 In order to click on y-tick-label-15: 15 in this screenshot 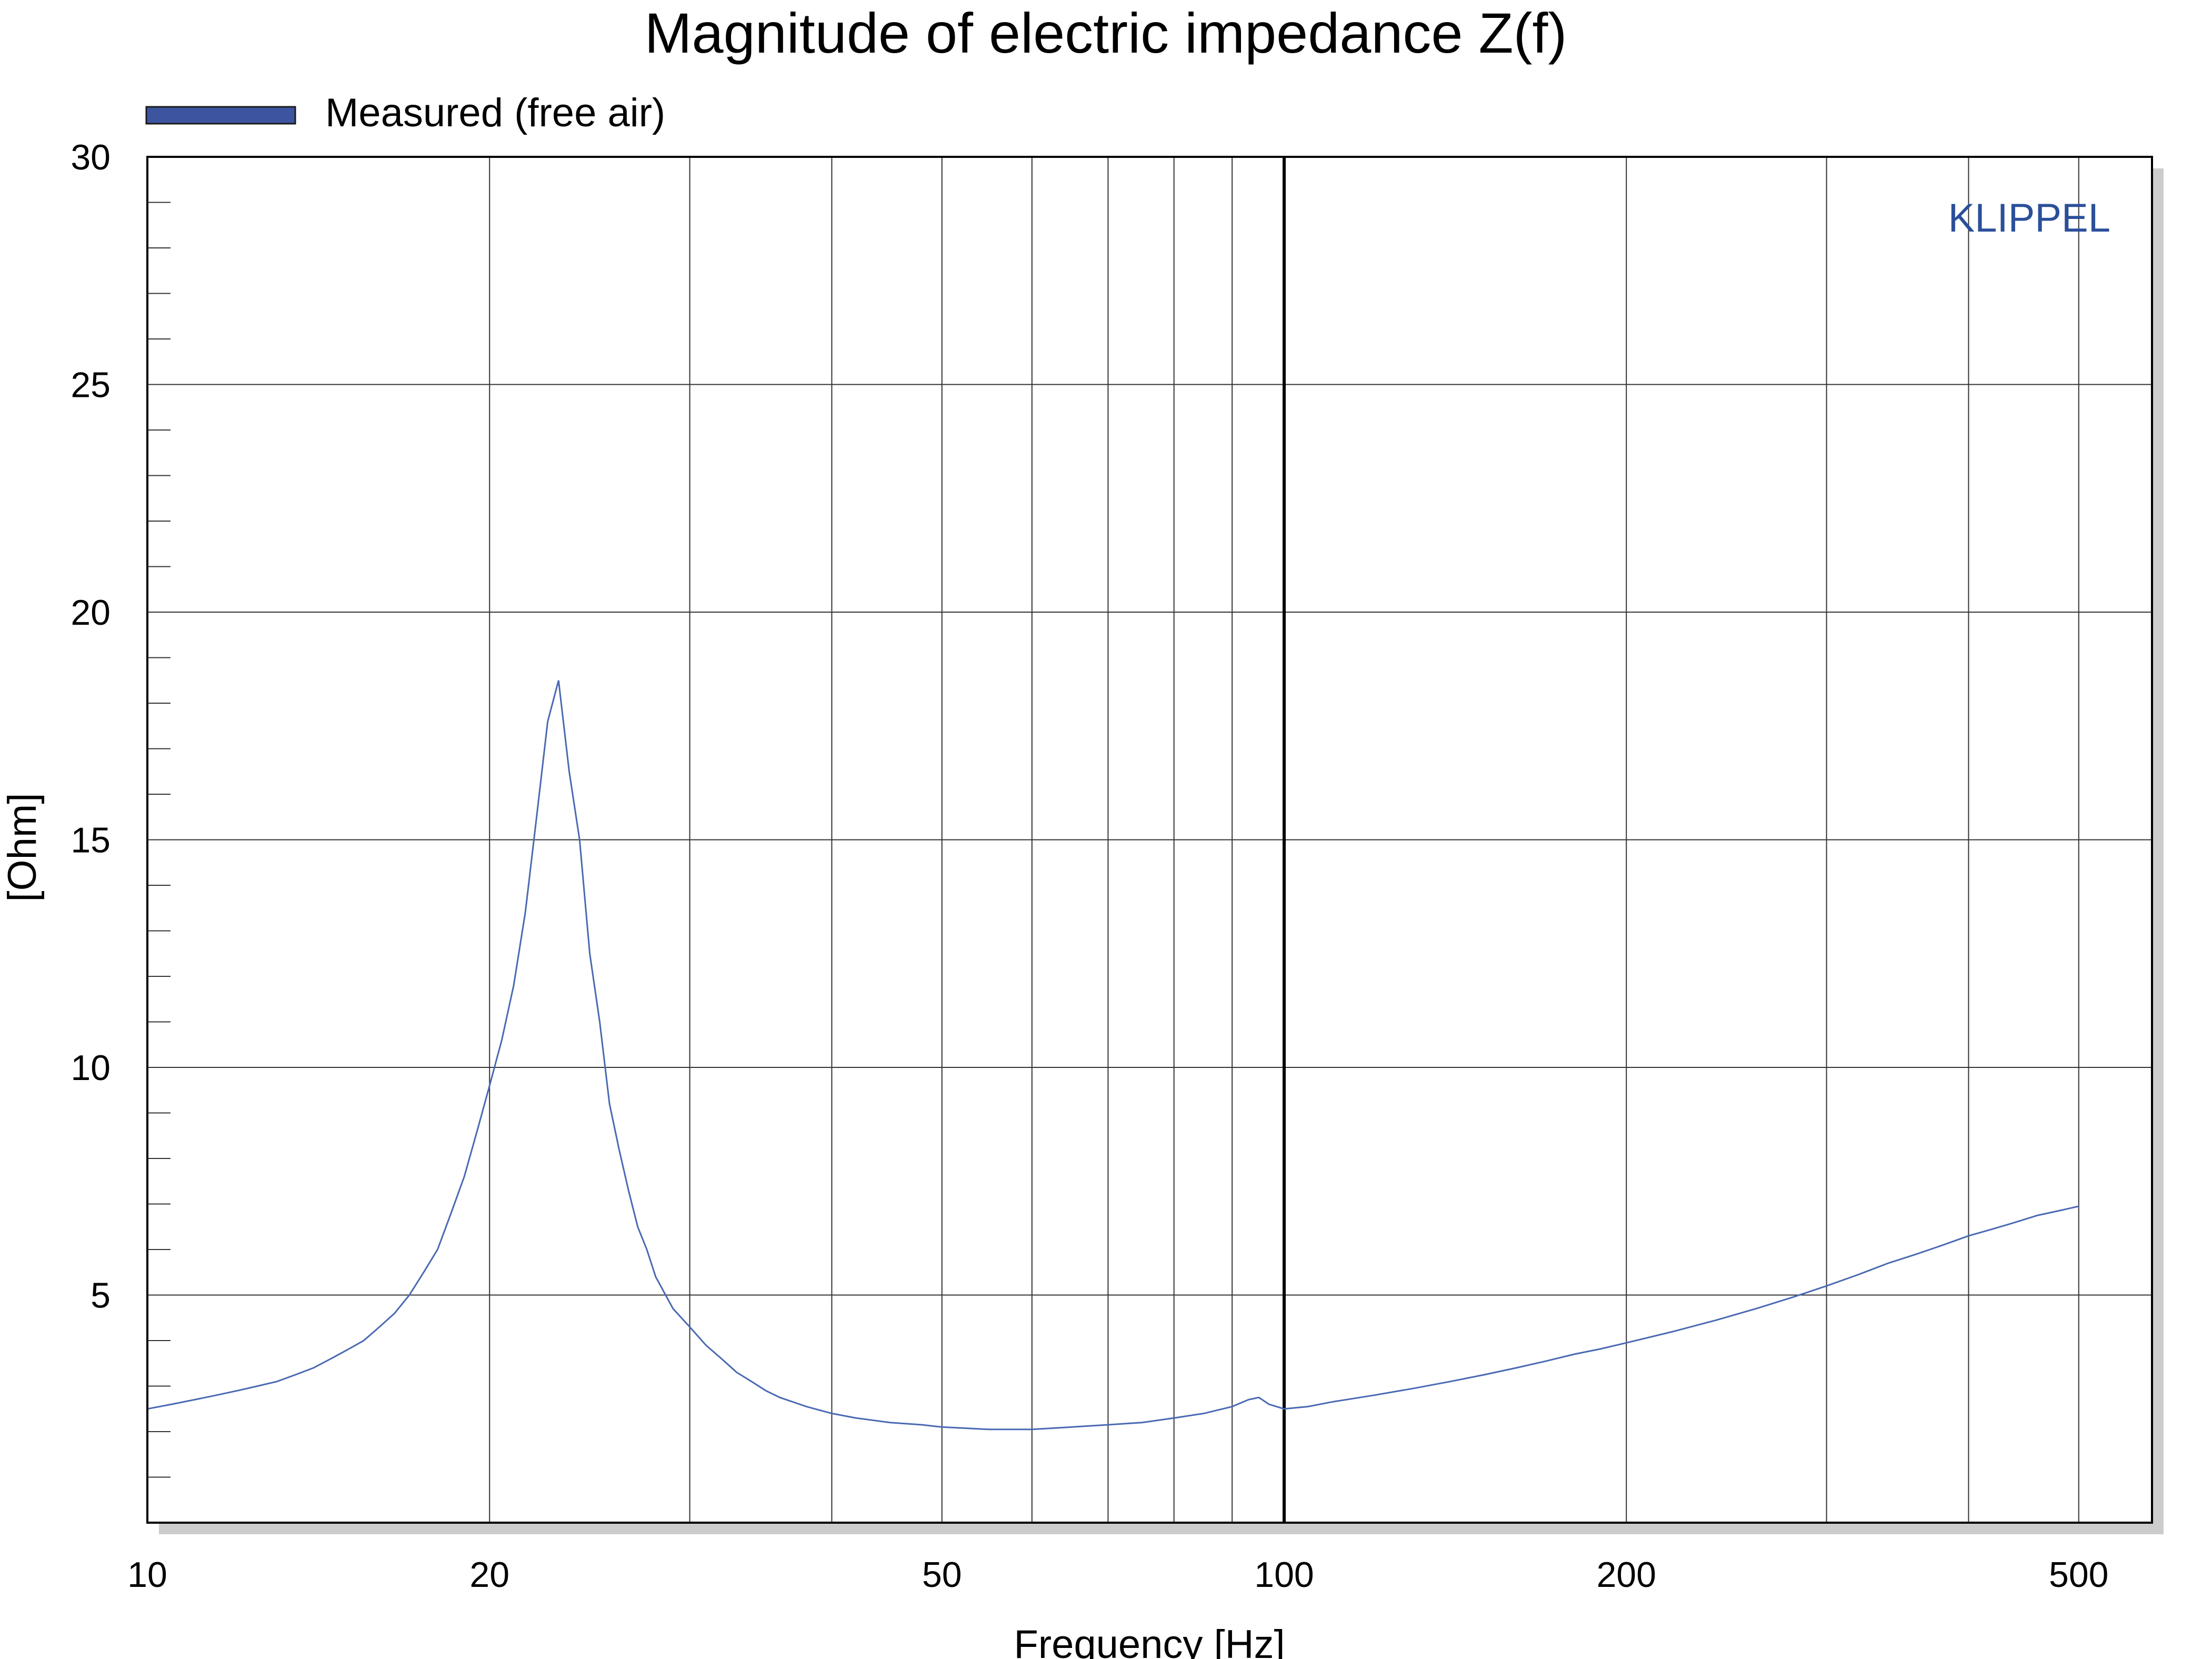, I will do `click(91, 841)`.